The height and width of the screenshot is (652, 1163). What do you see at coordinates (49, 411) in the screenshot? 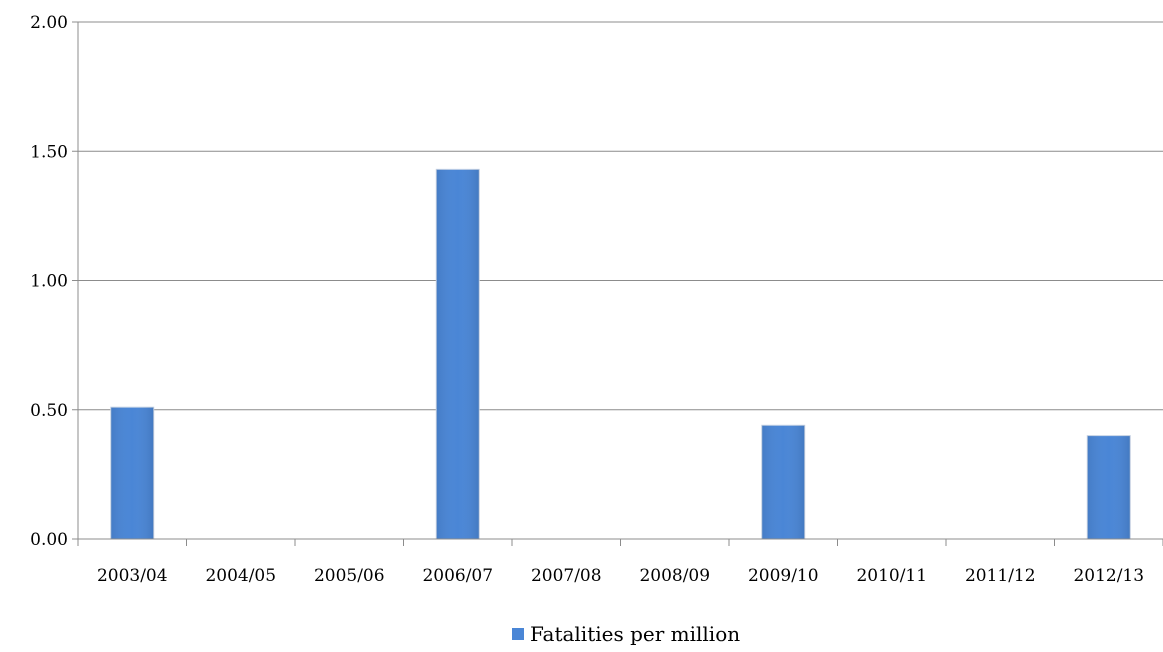
I see `y-tick-label: 0.50` at bounding box center [49, 411].